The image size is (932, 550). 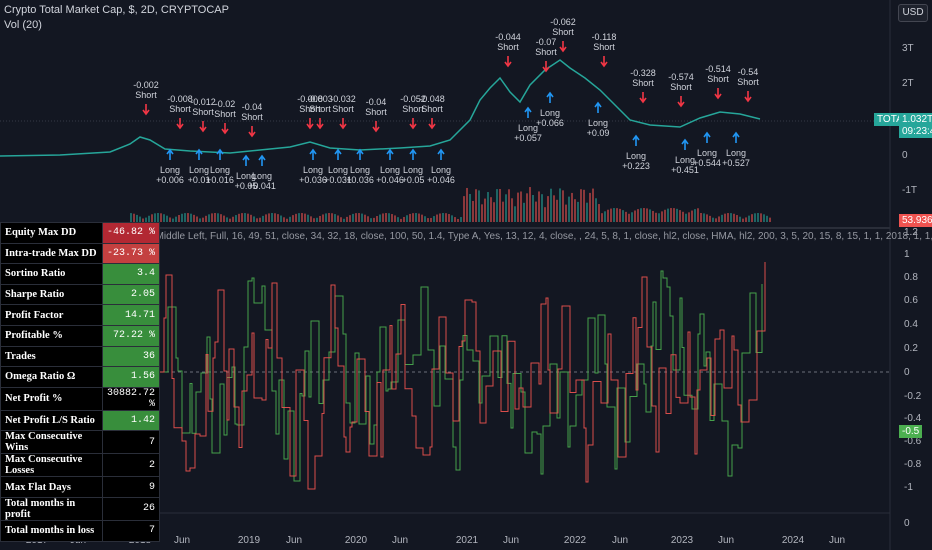 What do you see at coordinates (131, 274) in the screenshot?
I see `stats-value: 3.4` at bounding box center [131, 274].